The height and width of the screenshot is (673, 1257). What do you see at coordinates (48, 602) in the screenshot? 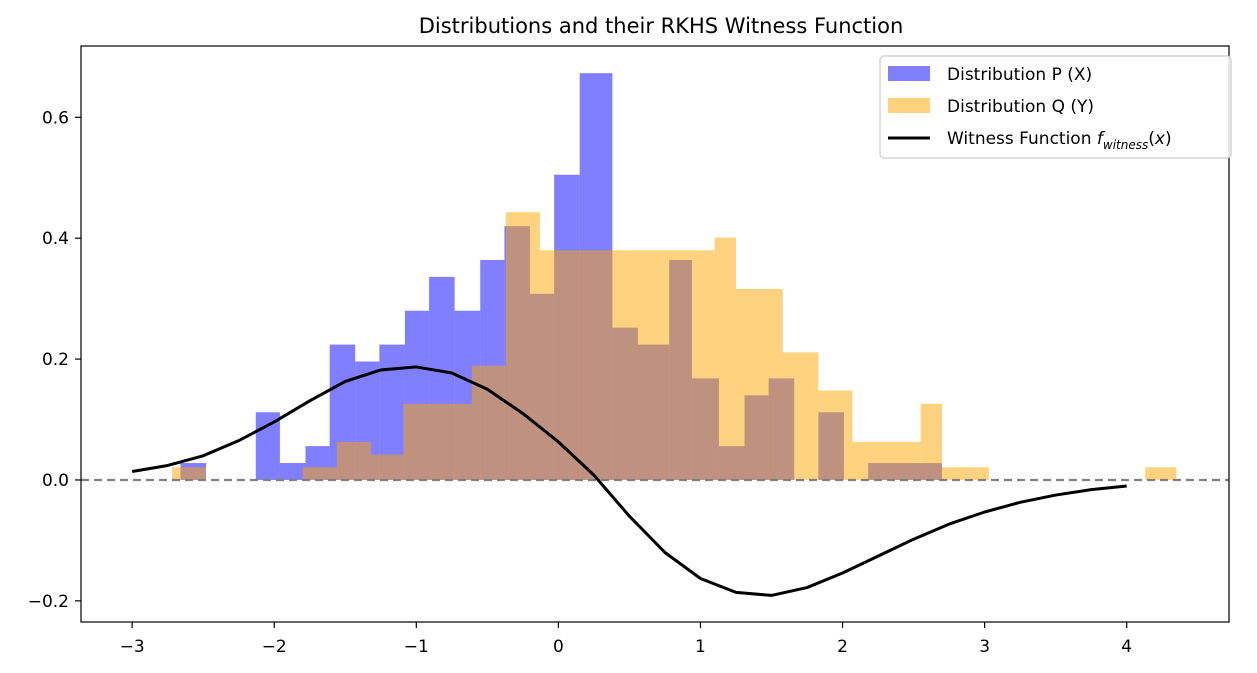
I see `y-tick-label: −0.2` at bounding box center [48, 602].